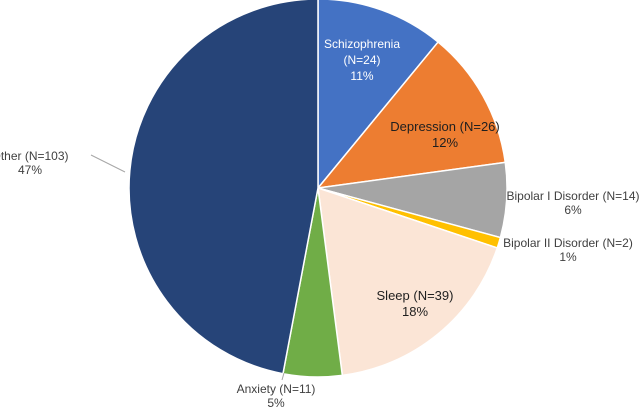 This screenshot has width=643, height=411. I want to click on pie-slice-depression, so click(411, 115).